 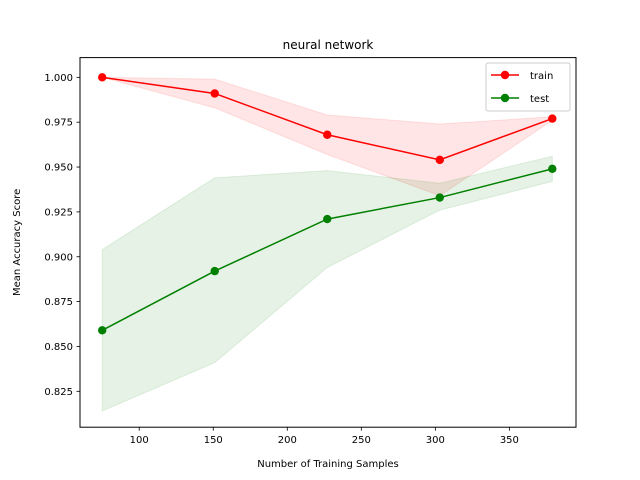 What do you see at coordinates (139, 440) in the screenshot?
I see `x-tick-label: 100` at bounding box center [139, 440].